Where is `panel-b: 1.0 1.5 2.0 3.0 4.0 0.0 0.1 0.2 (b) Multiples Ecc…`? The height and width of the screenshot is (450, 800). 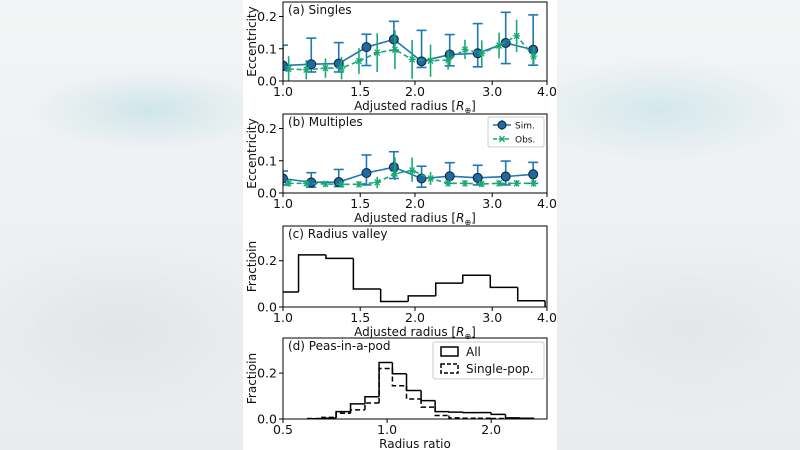 panel-b: 1.0 1.5 2.0 3.0 4.0 0.0 0.1 0.2 (b) Multiples Ecc… is located at coordinates (401, 170).